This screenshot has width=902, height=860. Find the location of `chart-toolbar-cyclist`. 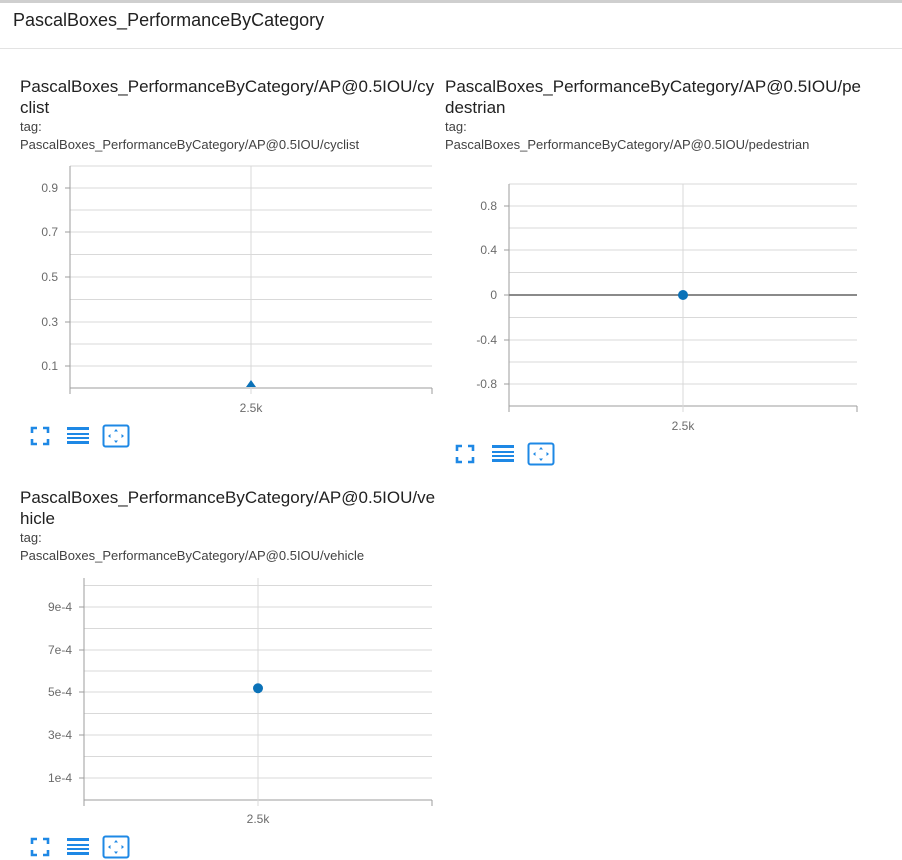

chart-toolbar-cyclist is located at coordinates (78, 436).